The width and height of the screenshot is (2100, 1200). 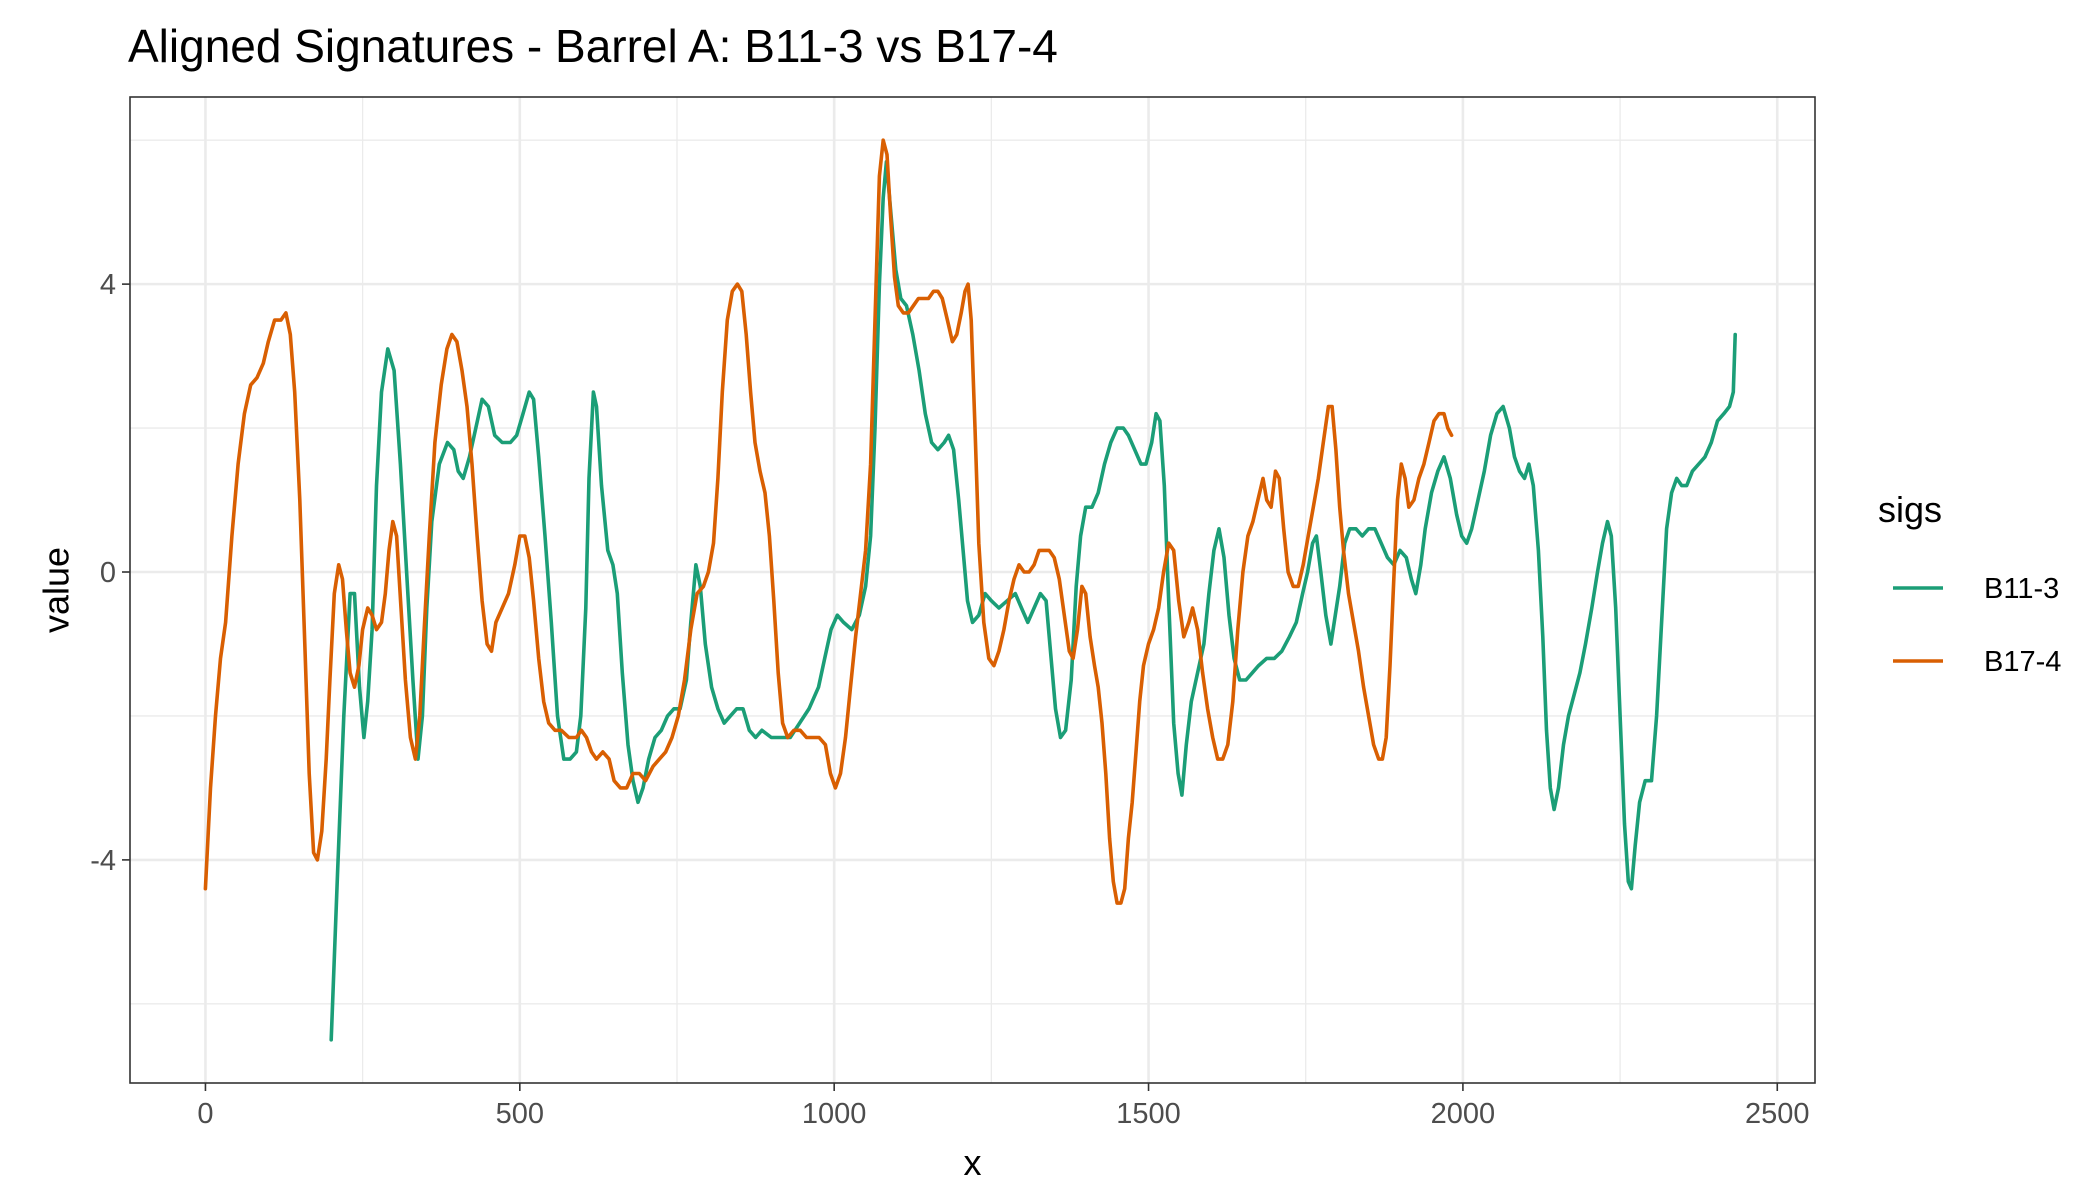 I want to click on legend-label-b11-3: B11-3, so click(x=2021, y=589).